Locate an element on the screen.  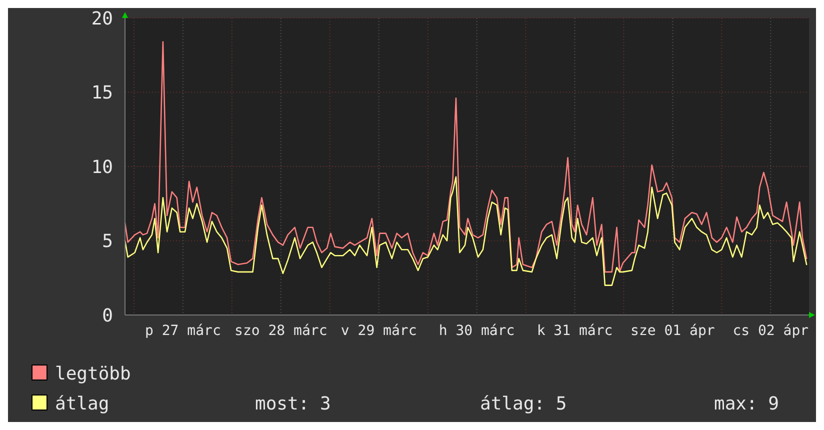
x-tick-label: v 29 márc is located at coordinates (378, 331).